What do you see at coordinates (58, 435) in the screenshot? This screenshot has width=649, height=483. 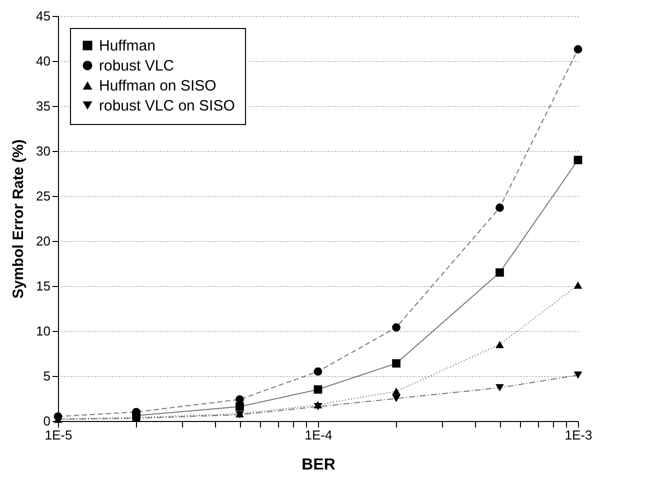 I see `x-tick-label: 1E-5` at bounding box center [58, 435].